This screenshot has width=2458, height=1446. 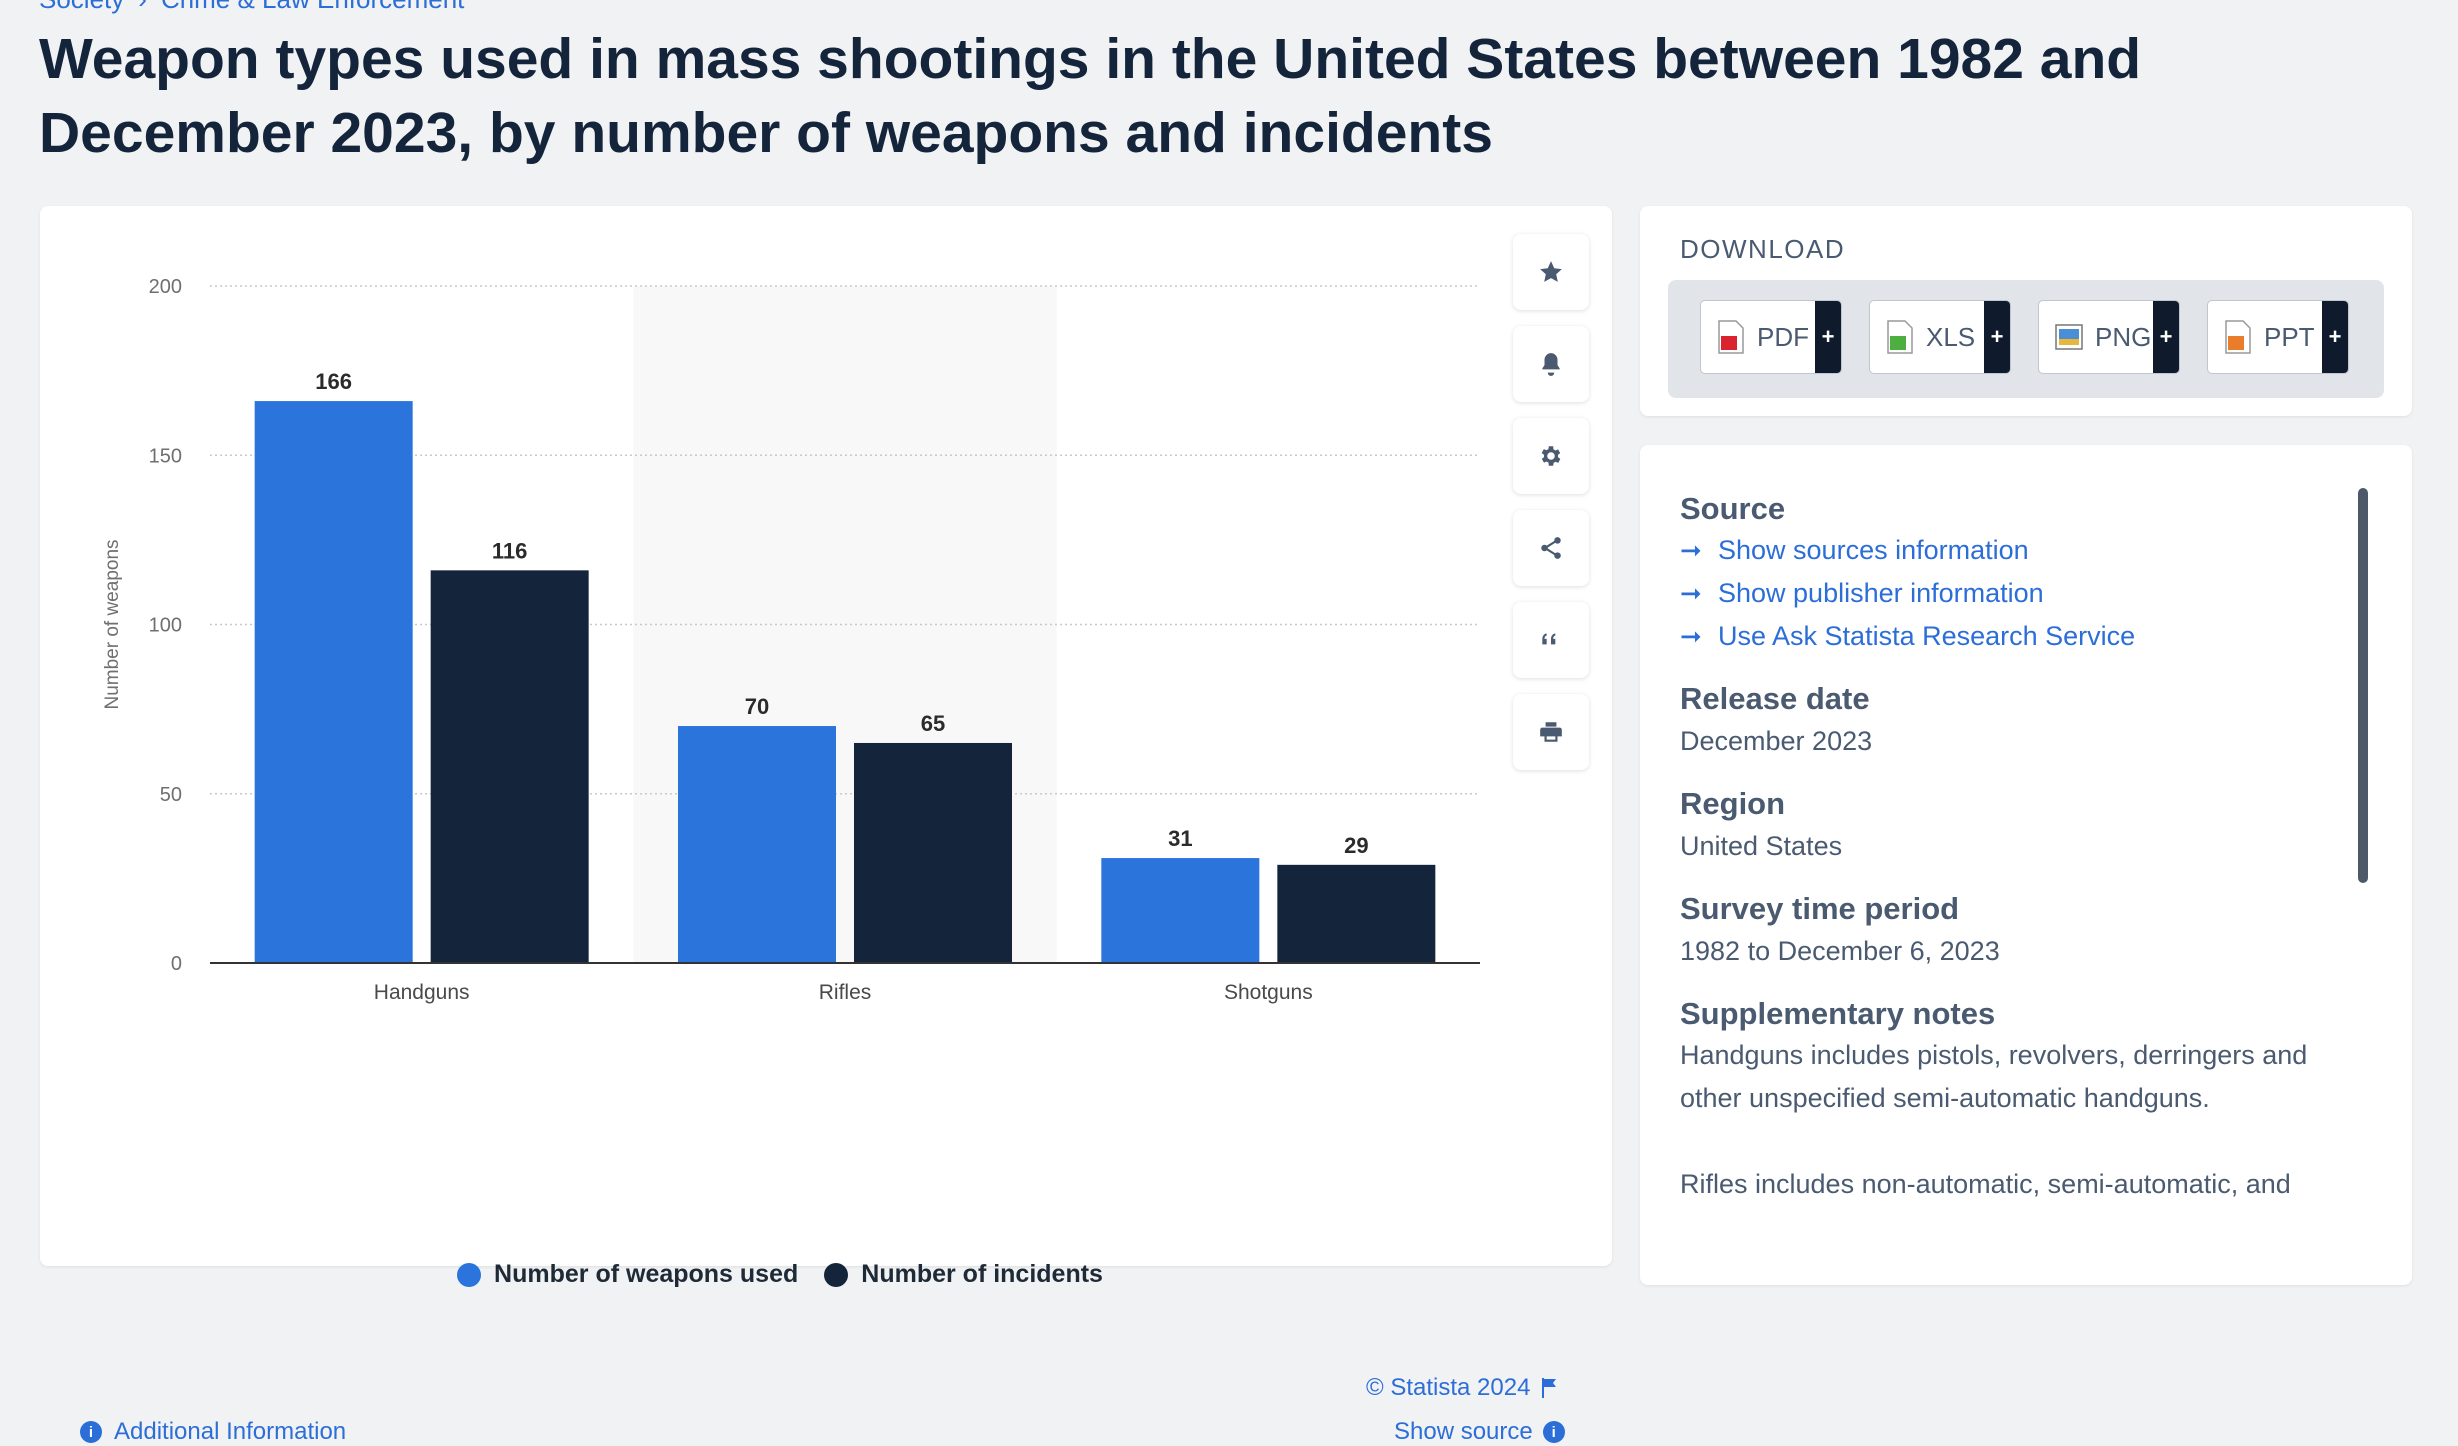 What do you see at coordinates (2363, 685) in the screenshot?
I see `scrollbar-thumb` at bounding box center [2363, 685].